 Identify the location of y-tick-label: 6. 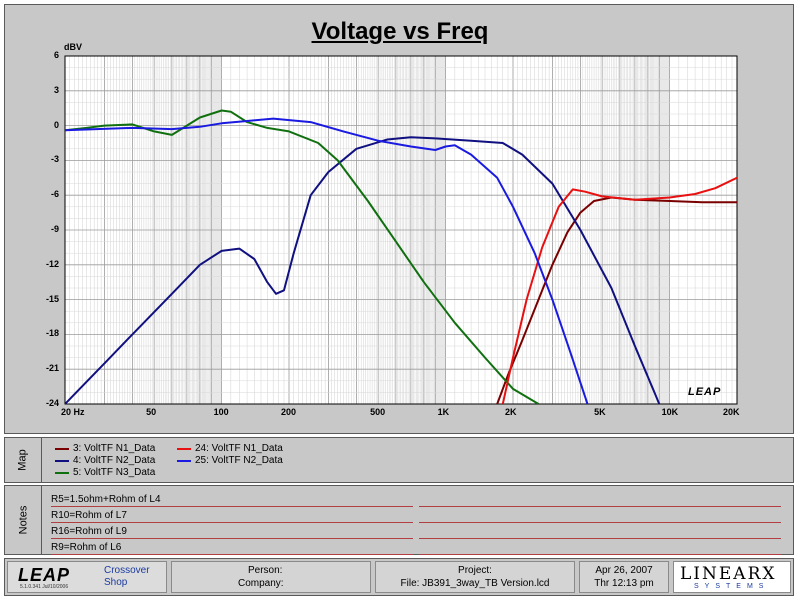
(56, 55).